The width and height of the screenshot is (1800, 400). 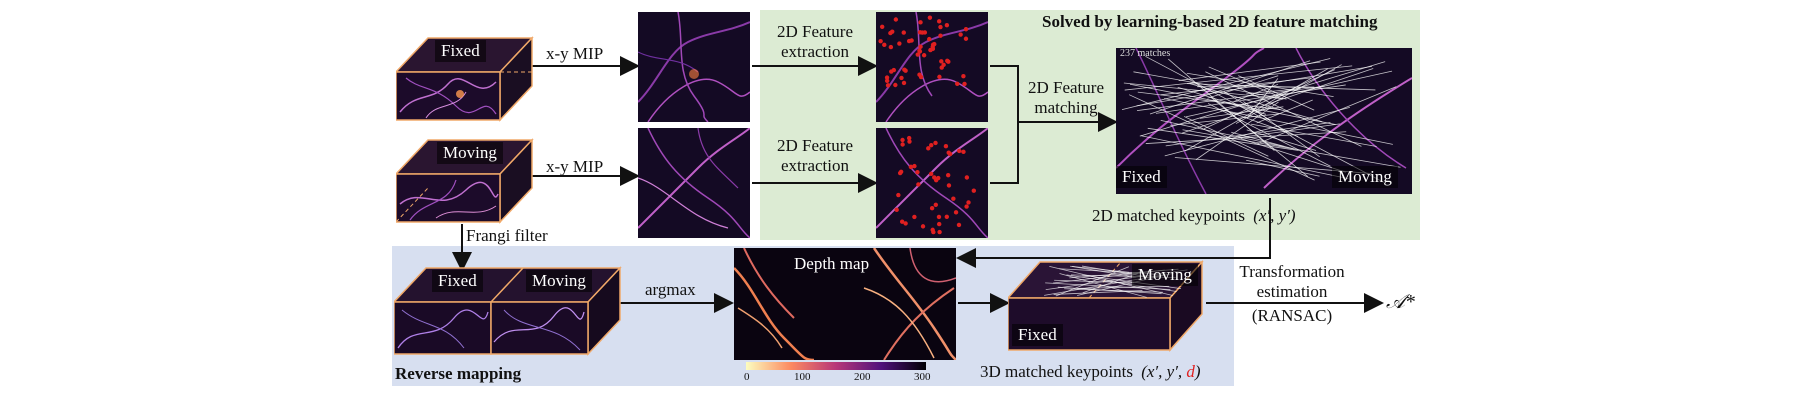 I want to click on matching-result-image: 237 matches Fixed Moving, so click(x=1264, y=121).